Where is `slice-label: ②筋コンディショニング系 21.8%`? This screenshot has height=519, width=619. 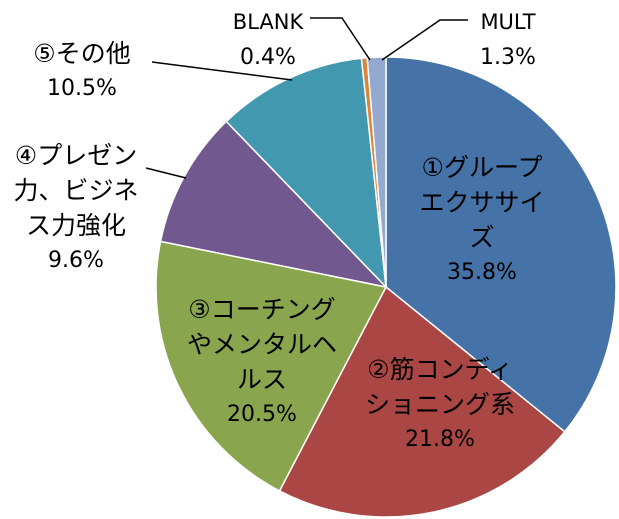
slice-label: ②筋コンディショニング系 21.8% is located at coordinates (440, 404).